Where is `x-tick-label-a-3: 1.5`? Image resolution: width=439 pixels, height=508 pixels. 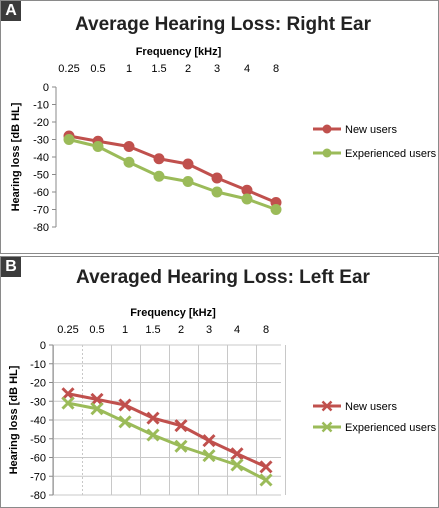 x-tick-label-a-3: 1.5 is located at coordinates (158, 69).